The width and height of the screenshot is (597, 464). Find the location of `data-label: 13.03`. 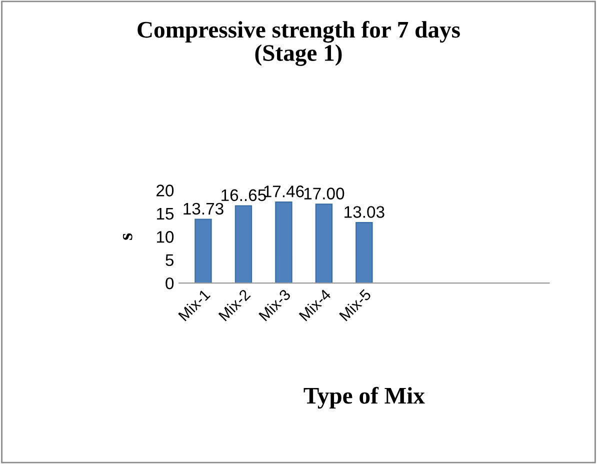

data-label: 13.03 is located at coordinates (364, 212).